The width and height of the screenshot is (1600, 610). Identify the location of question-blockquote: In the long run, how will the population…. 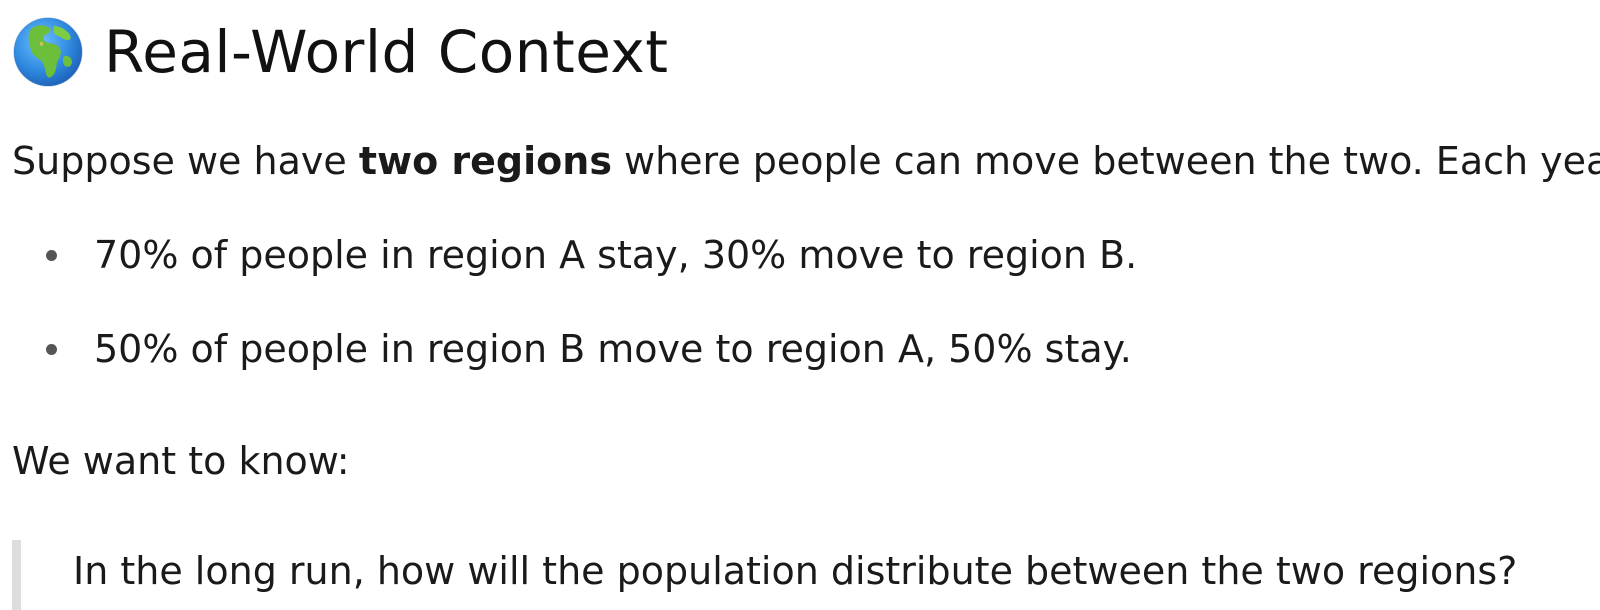
(764, 575).